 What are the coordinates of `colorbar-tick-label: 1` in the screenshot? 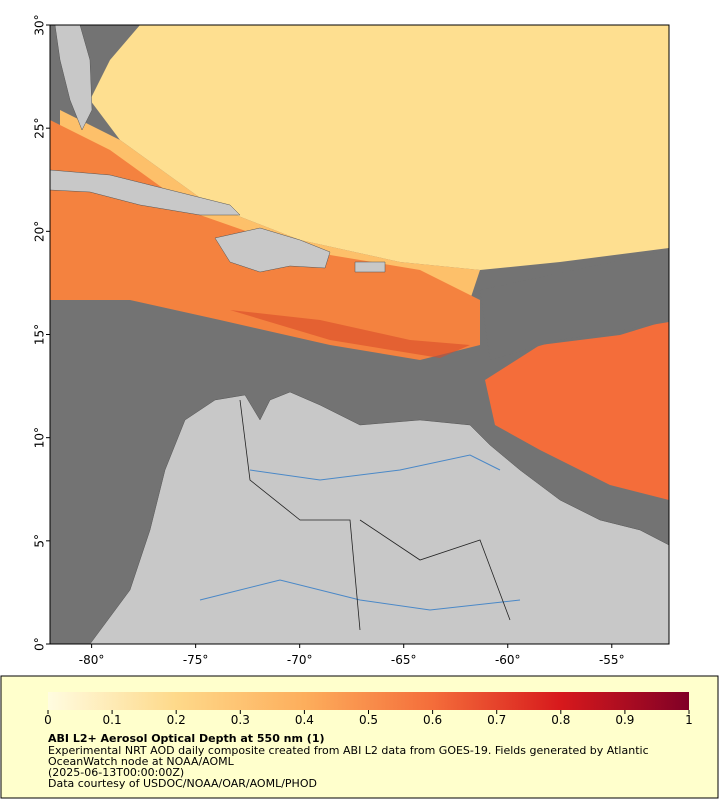 It's located at (689, 720).